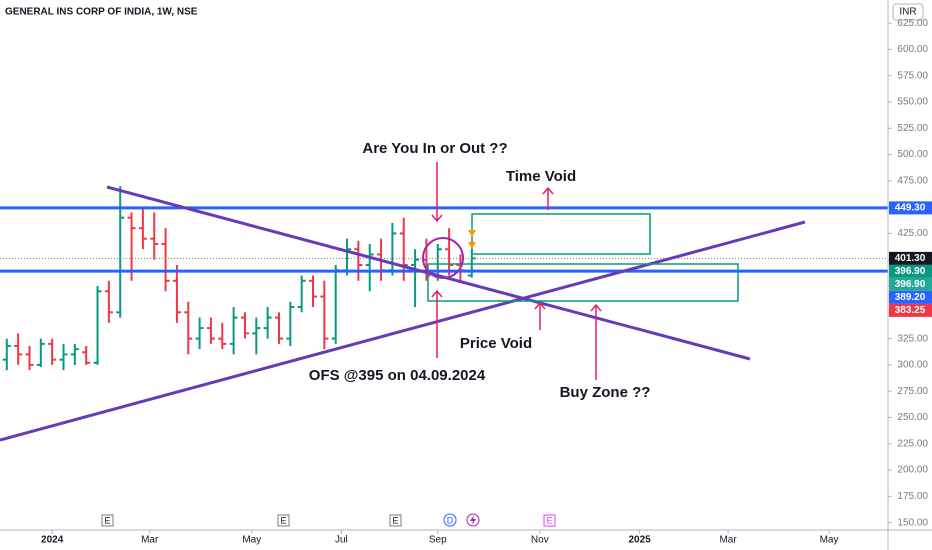 The width and height of the screenshot is (932, 550). Describe the element at coordinates (466, 540) in the screenshot. I see `time-axis` at that location.